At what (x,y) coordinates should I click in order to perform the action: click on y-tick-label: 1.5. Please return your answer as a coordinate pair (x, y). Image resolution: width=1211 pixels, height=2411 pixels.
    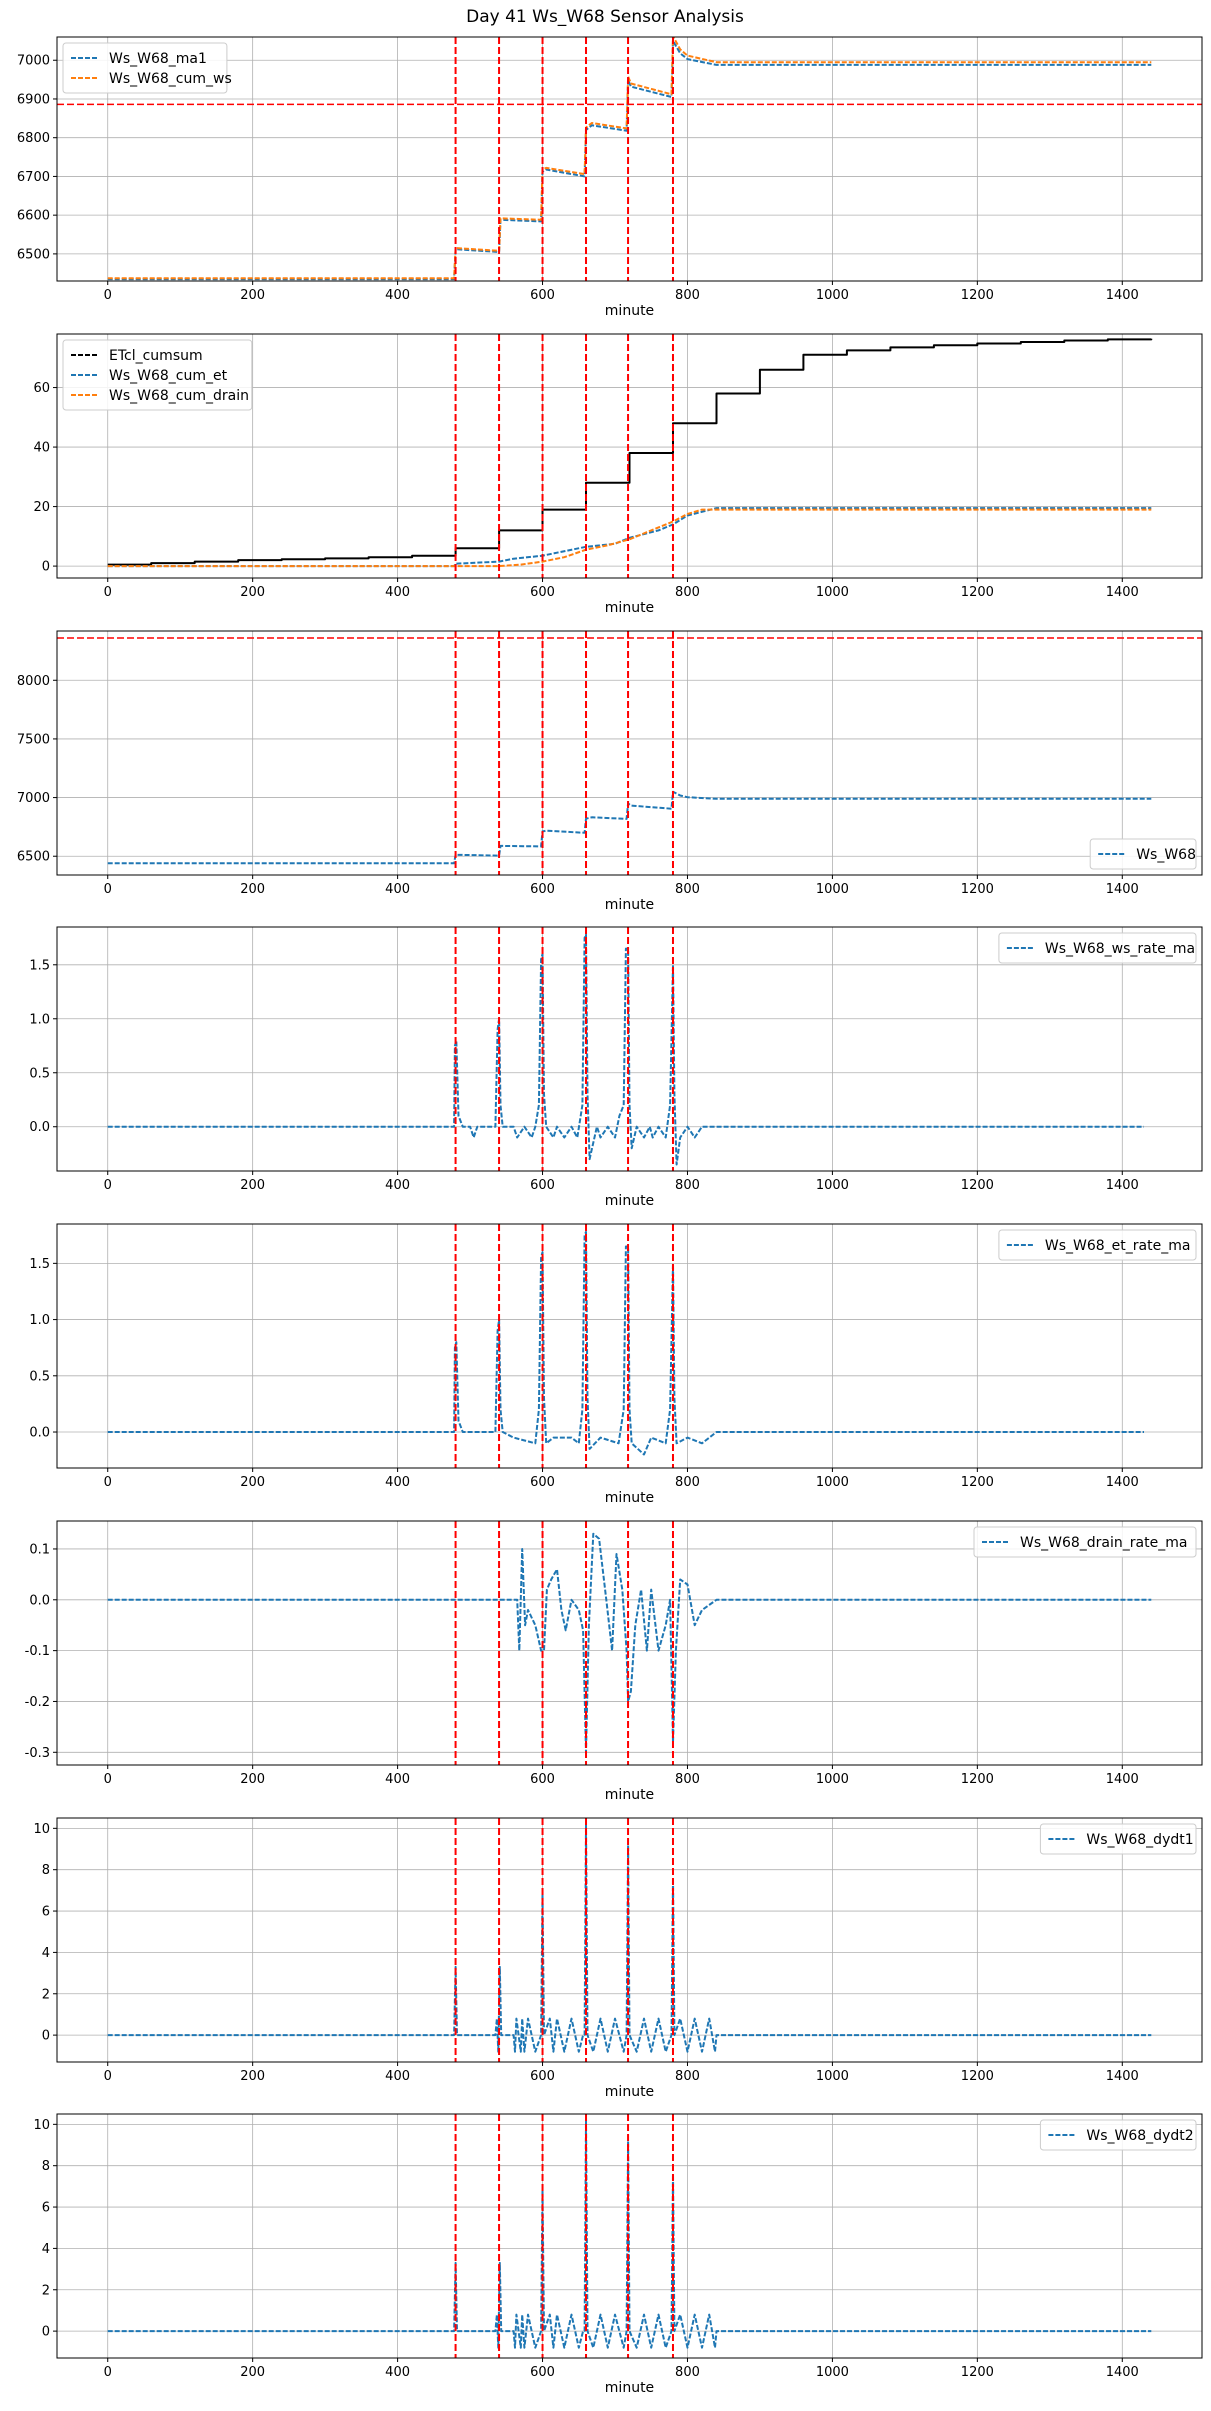
    Looking at the image, I should click on (39, 1264).